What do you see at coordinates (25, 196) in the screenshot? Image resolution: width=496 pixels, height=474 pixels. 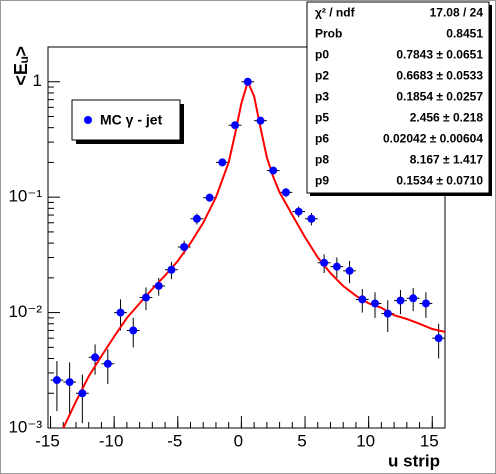 I see `y-tick-label: 10⁻¹` at bounding box center [25, 196].